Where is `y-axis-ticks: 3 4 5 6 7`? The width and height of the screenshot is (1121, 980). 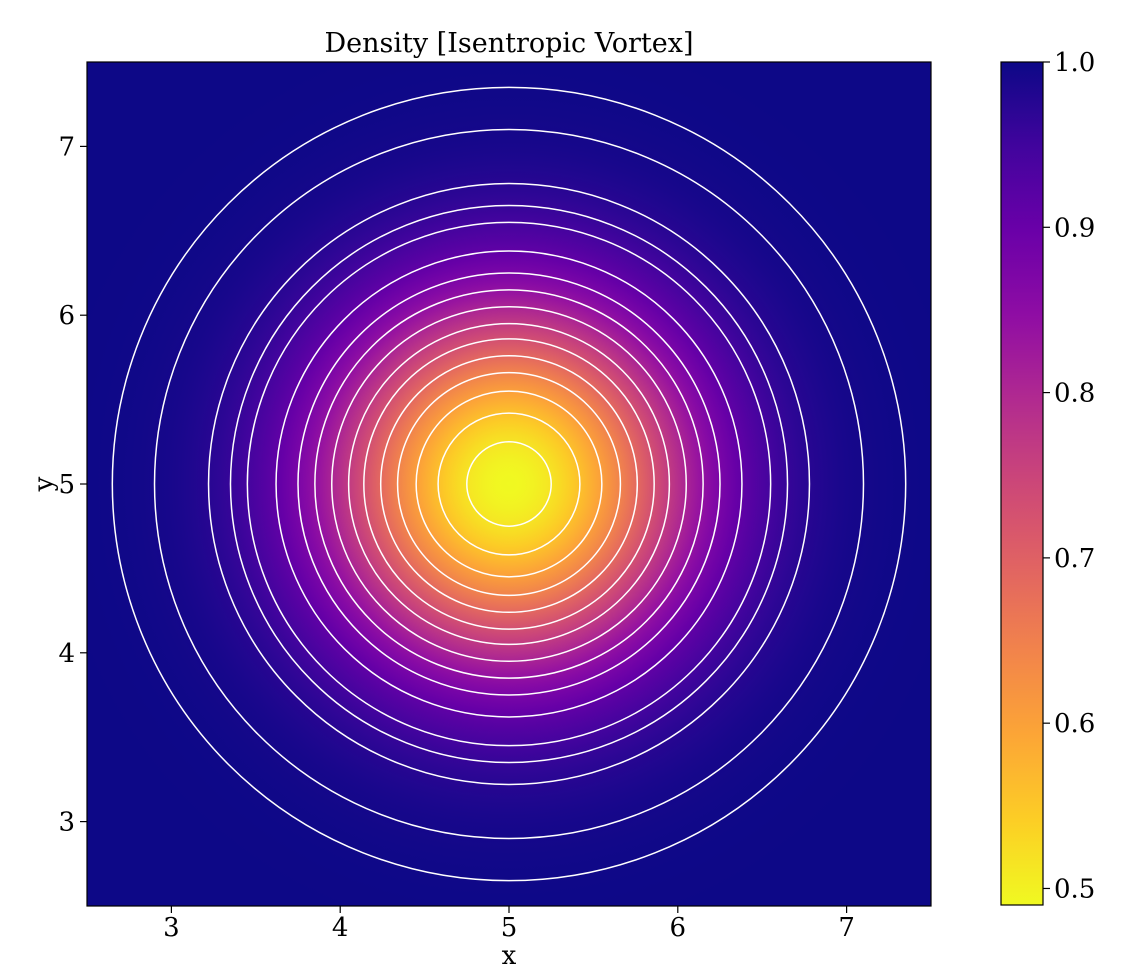 y-axis-ticks: 3 4 5 6 7 is located at coordinates (72, 485).